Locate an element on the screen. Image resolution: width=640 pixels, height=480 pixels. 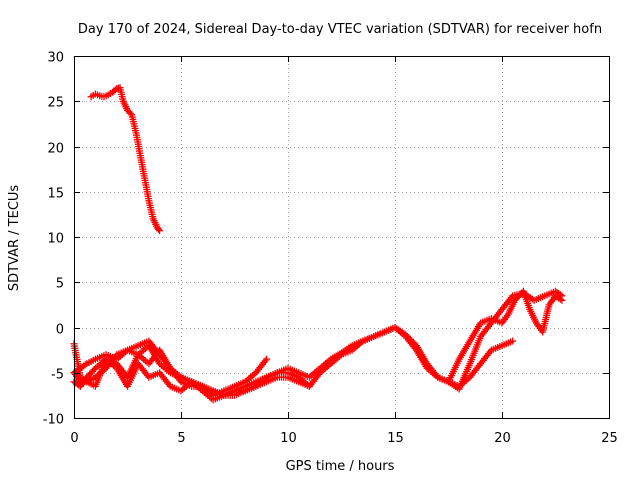
y-tick-label: -5 is located at coordinates (57, 375).